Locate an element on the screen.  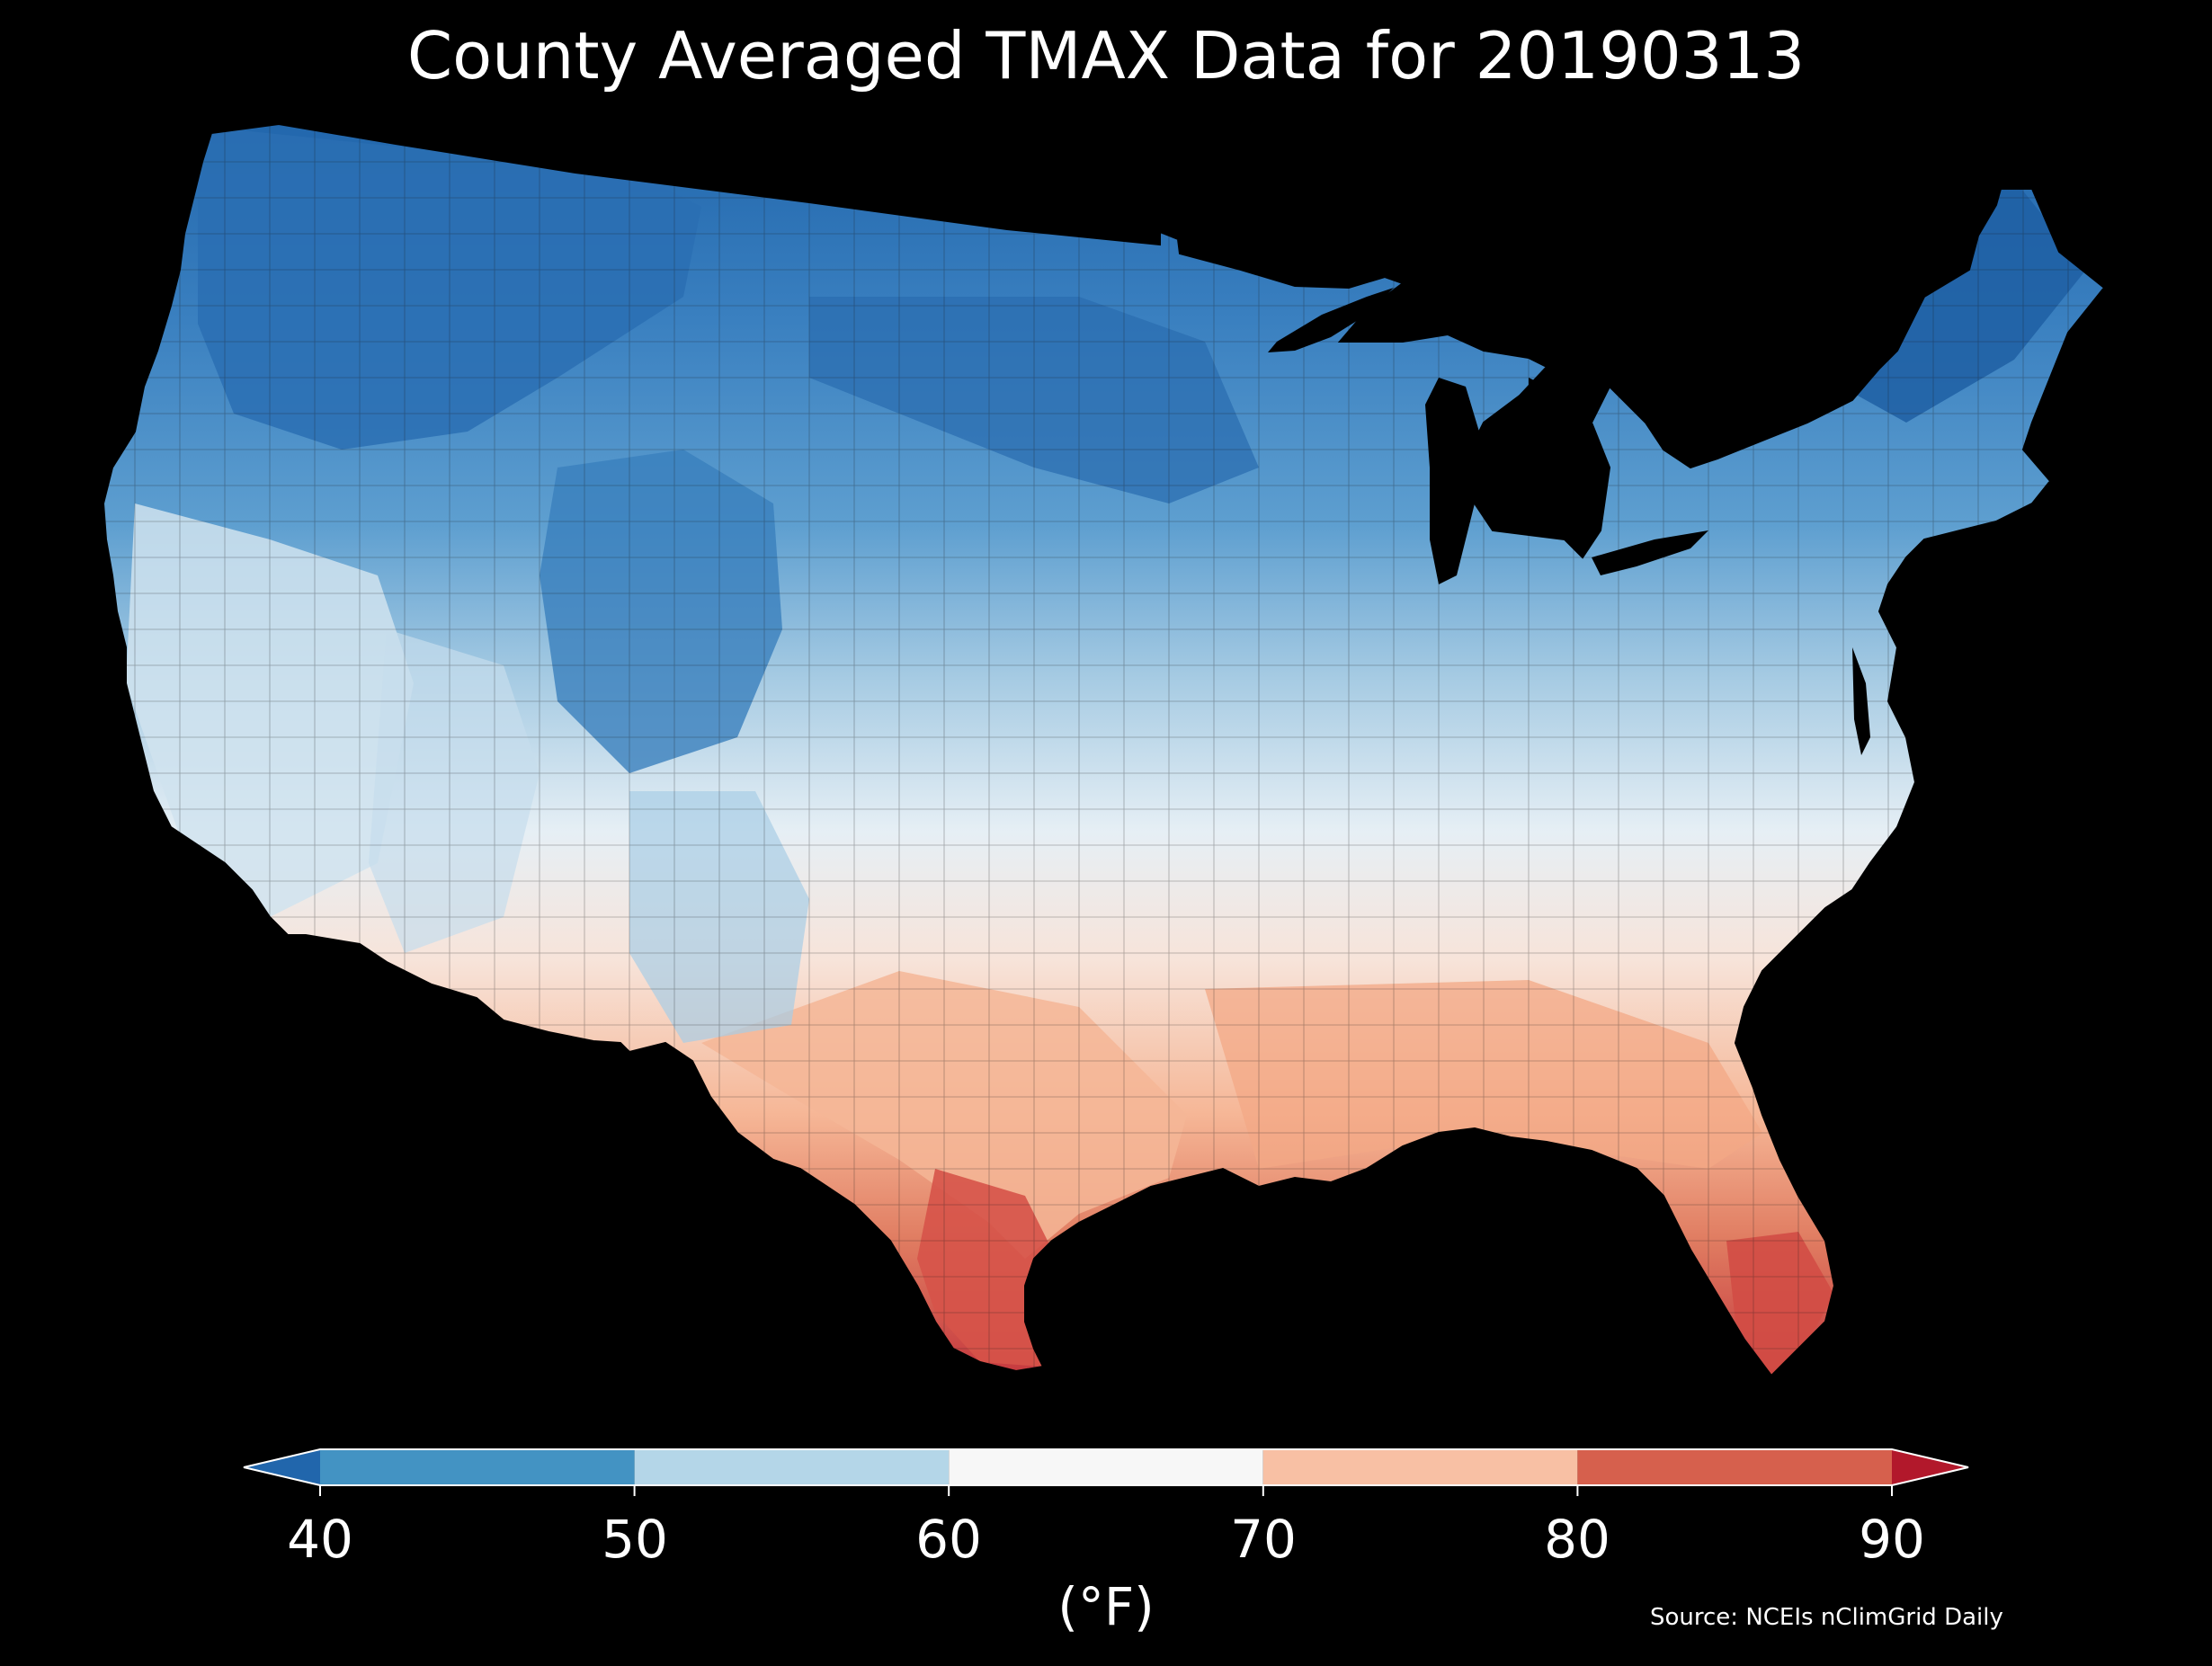
colorbar-tick-label: 50 is located at coordinates (635, 1540).